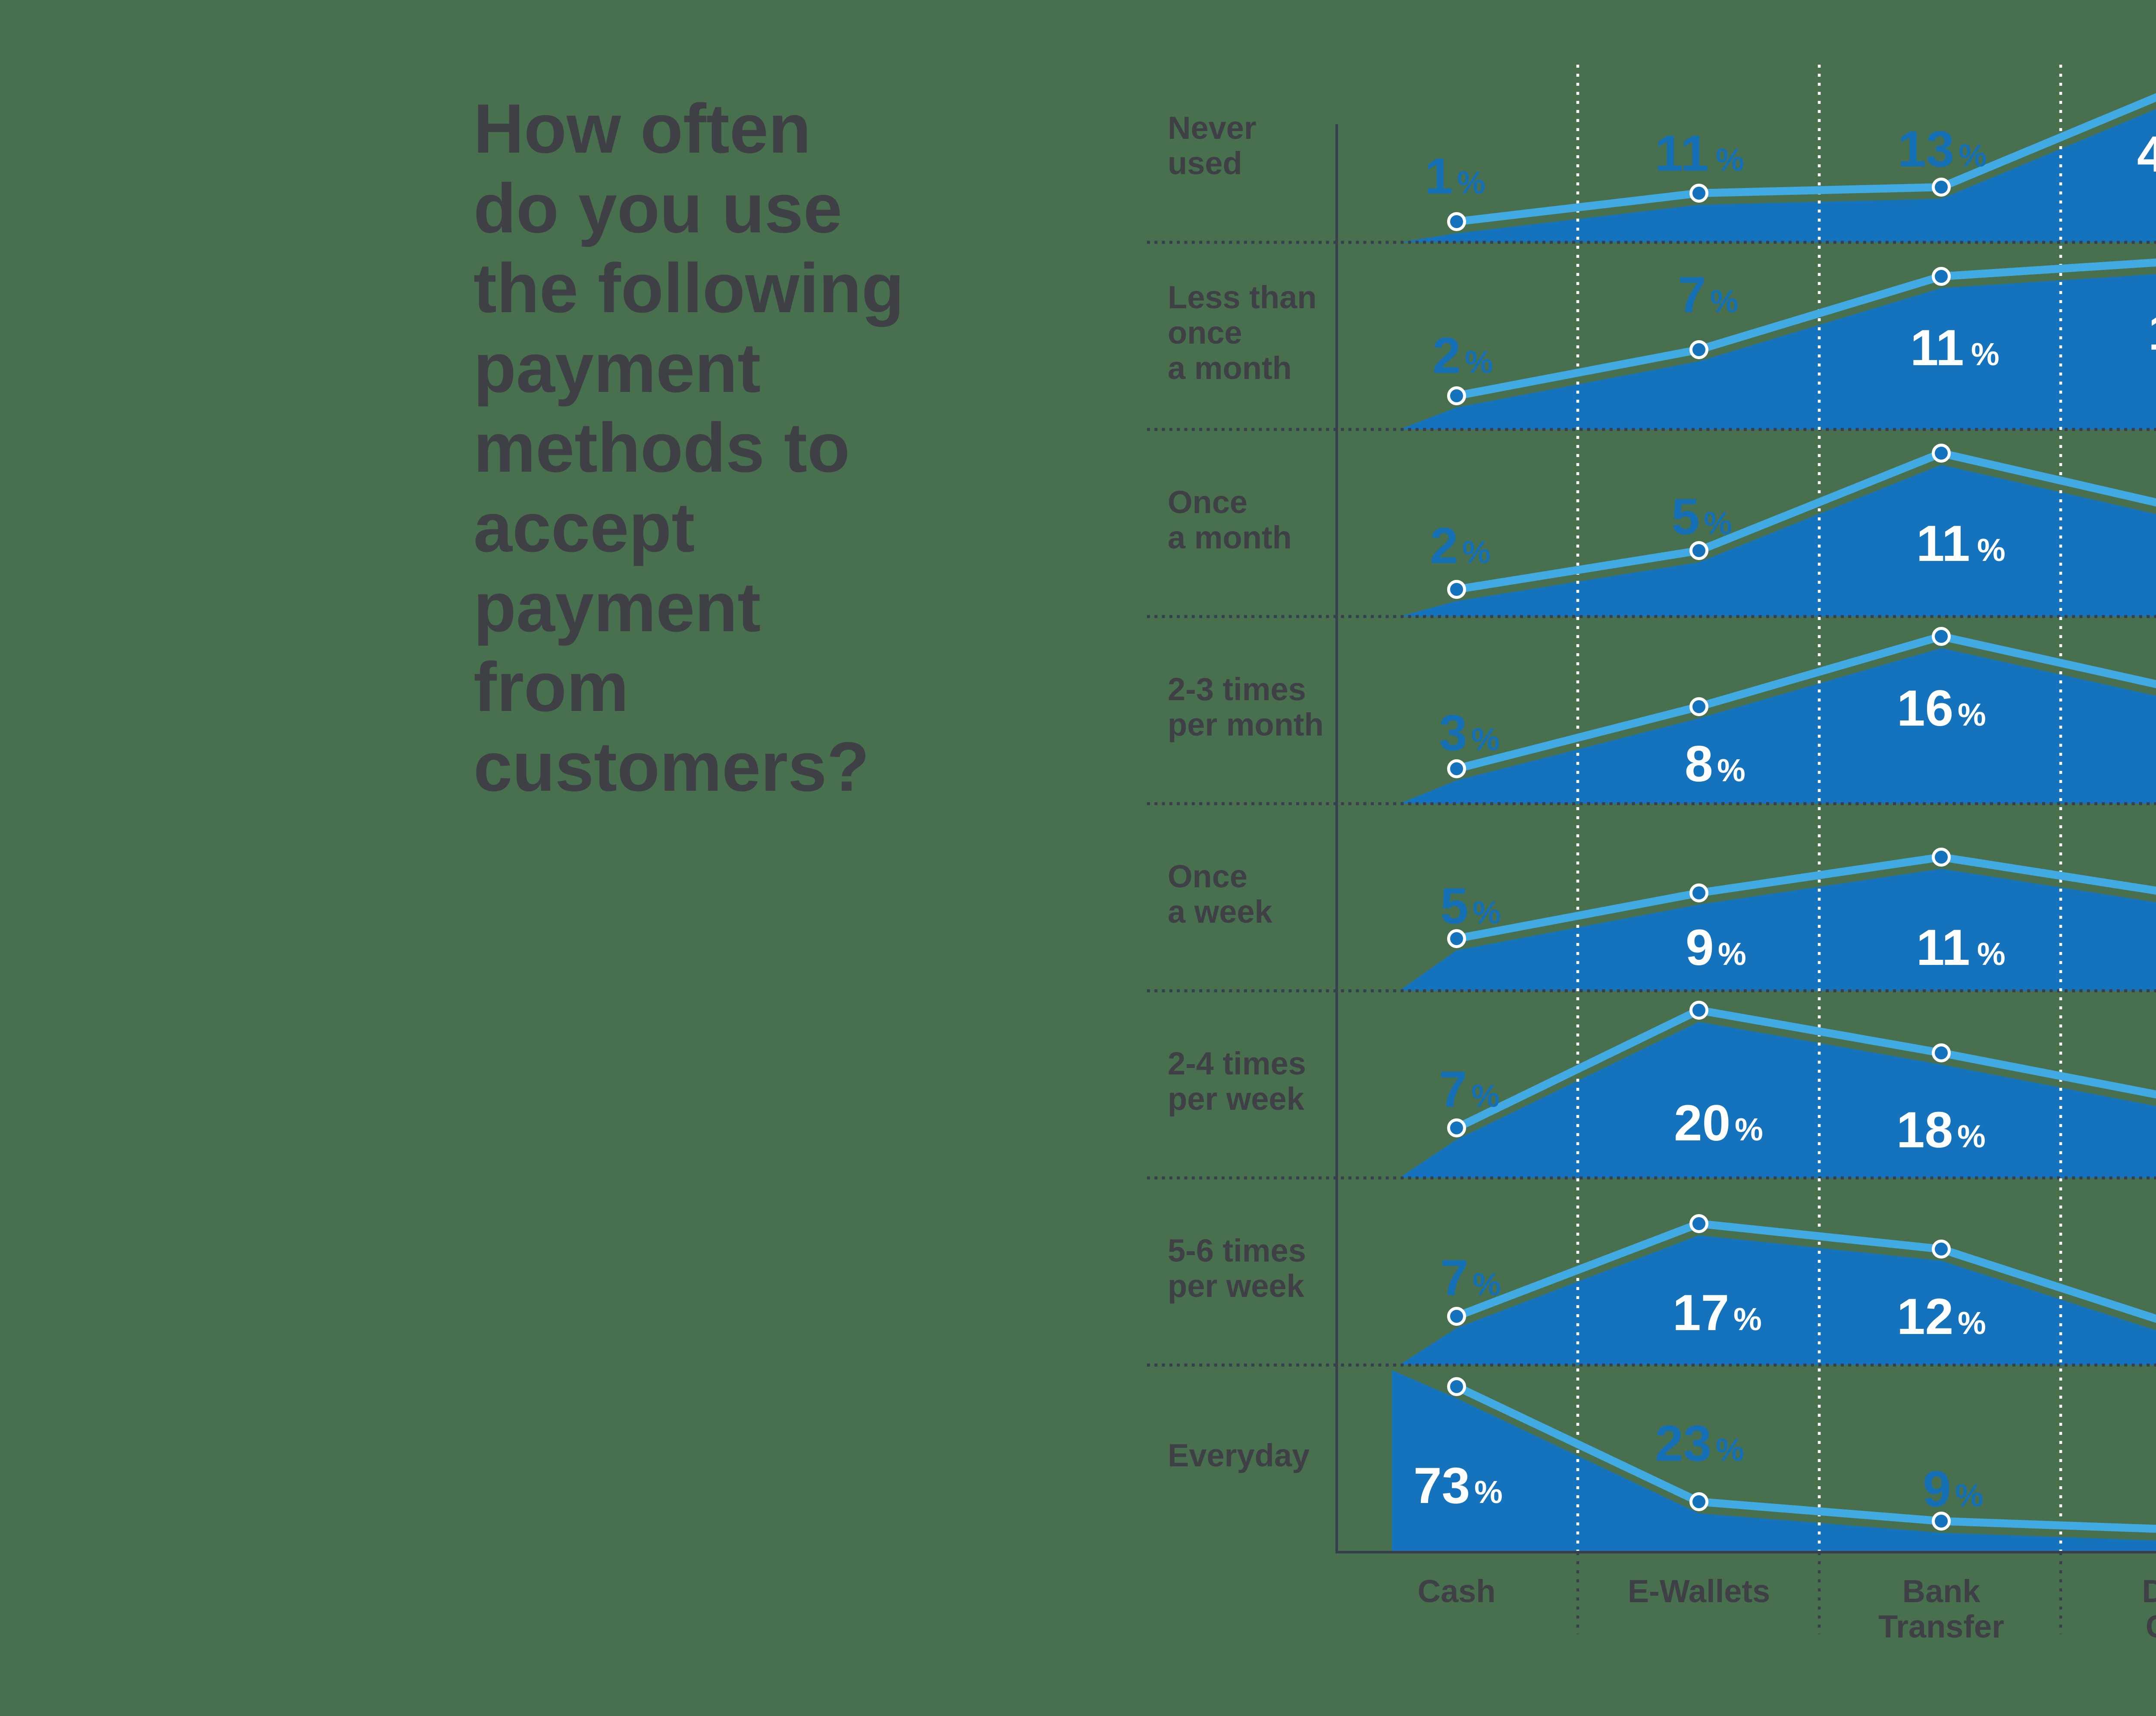  What do you see at coordinates (1683, 1443) in the screenshot?
I see `svg-text: 23` at bounding box center [1683, 1443].